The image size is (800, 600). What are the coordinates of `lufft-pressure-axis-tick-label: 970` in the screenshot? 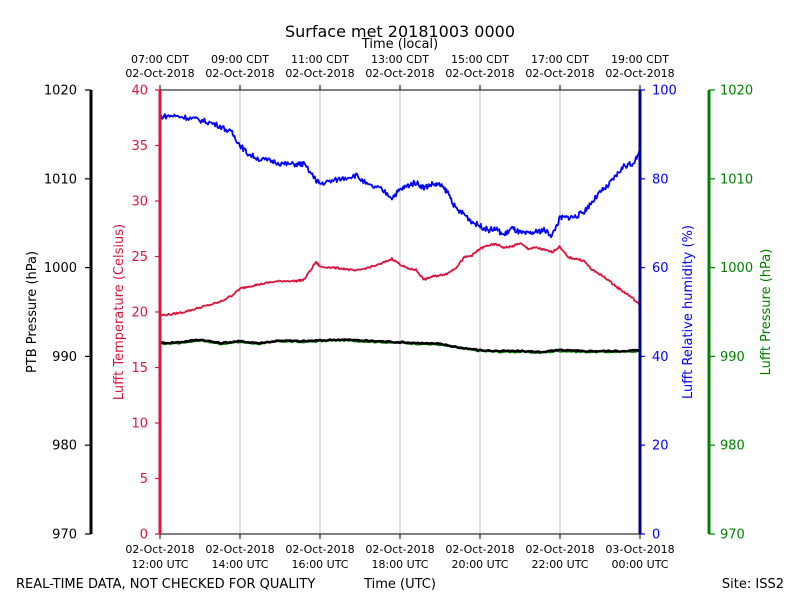 It's located at (732, 535).